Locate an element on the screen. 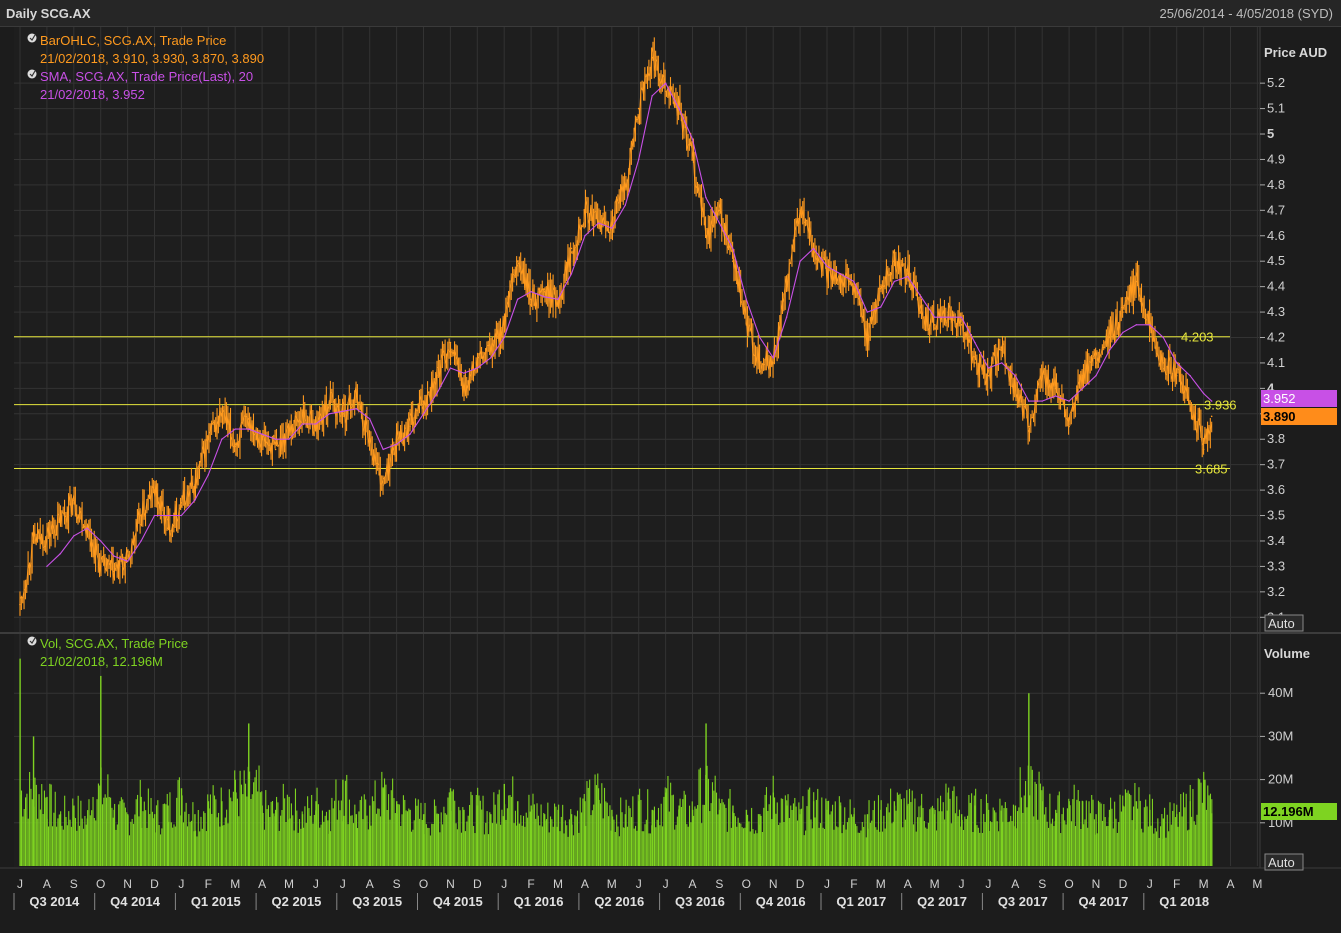 The width and height of the screenshot is (1341, 933). price-auto-button is located at coordinates (1284, 623).